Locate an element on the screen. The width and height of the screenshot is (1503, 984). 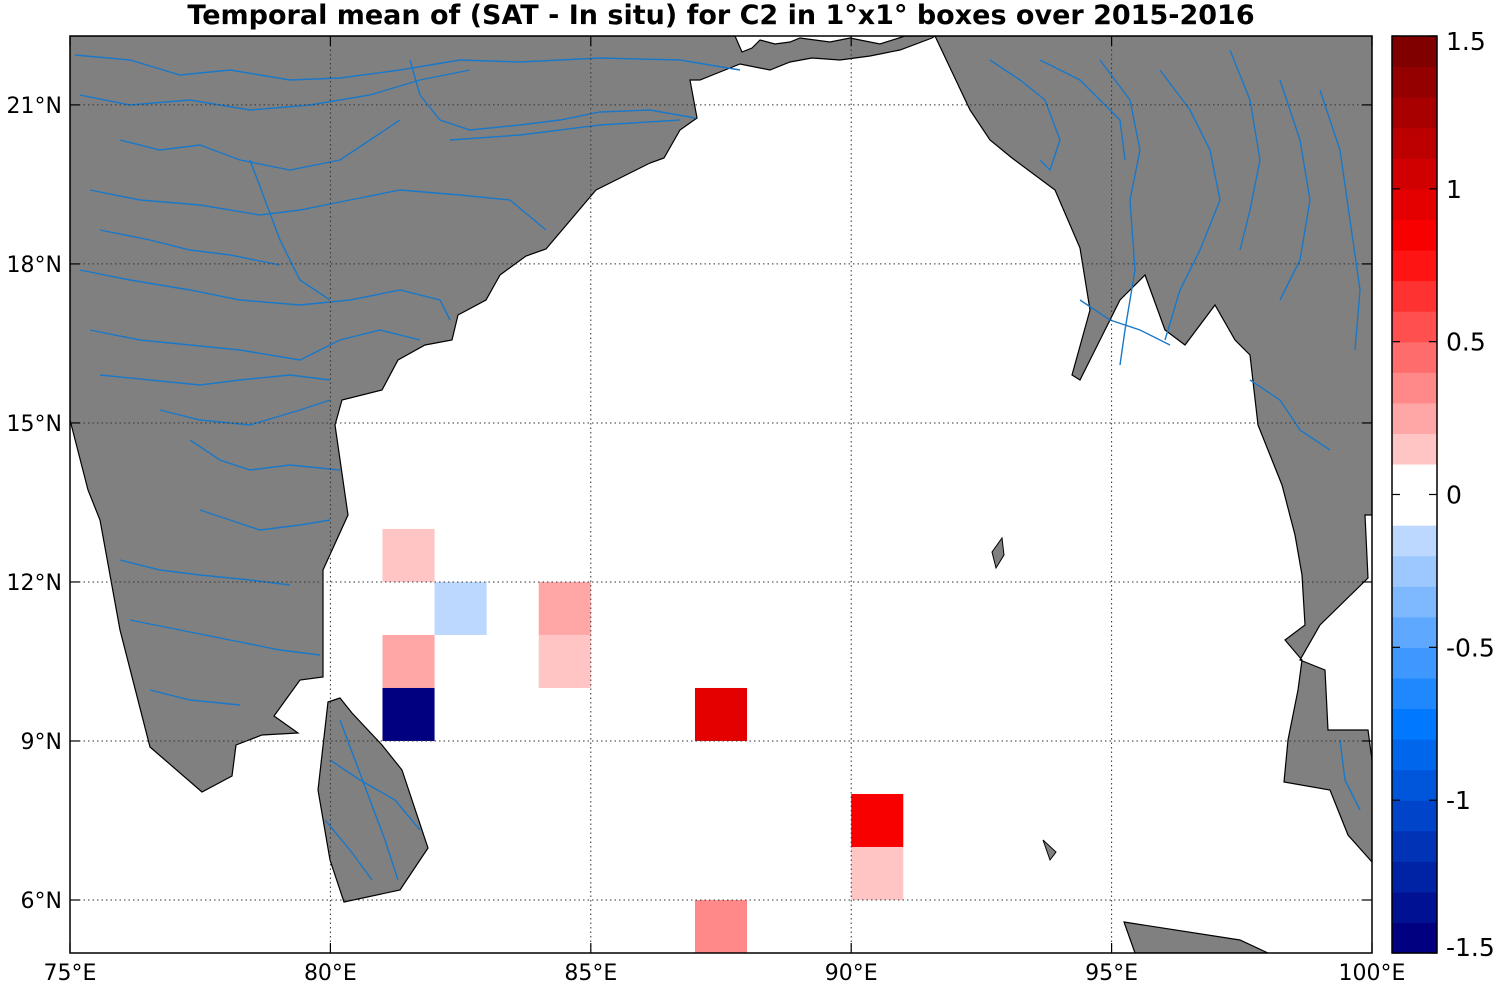
lat-tick-label: 9°N is located at coordinates (41, 742).